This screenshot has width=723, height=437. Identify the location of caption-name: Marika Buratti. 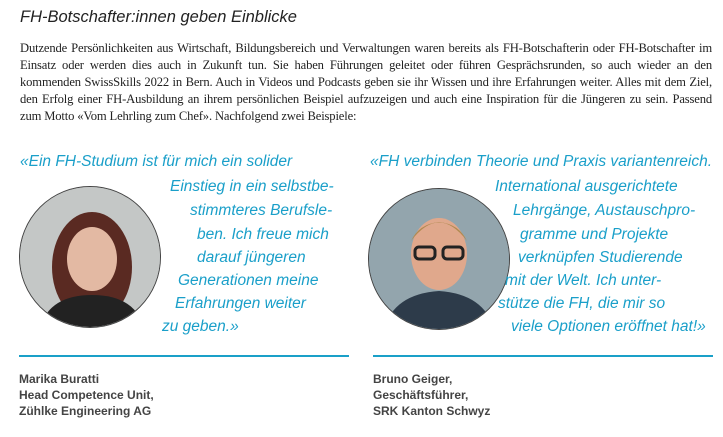
(59, 379).